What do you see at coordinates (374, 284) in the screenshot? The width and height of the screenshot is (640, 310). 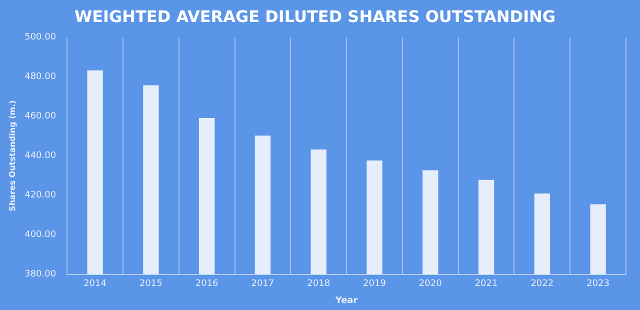 I see `x-tick-label: 2019` at bounding box center [374, 284].